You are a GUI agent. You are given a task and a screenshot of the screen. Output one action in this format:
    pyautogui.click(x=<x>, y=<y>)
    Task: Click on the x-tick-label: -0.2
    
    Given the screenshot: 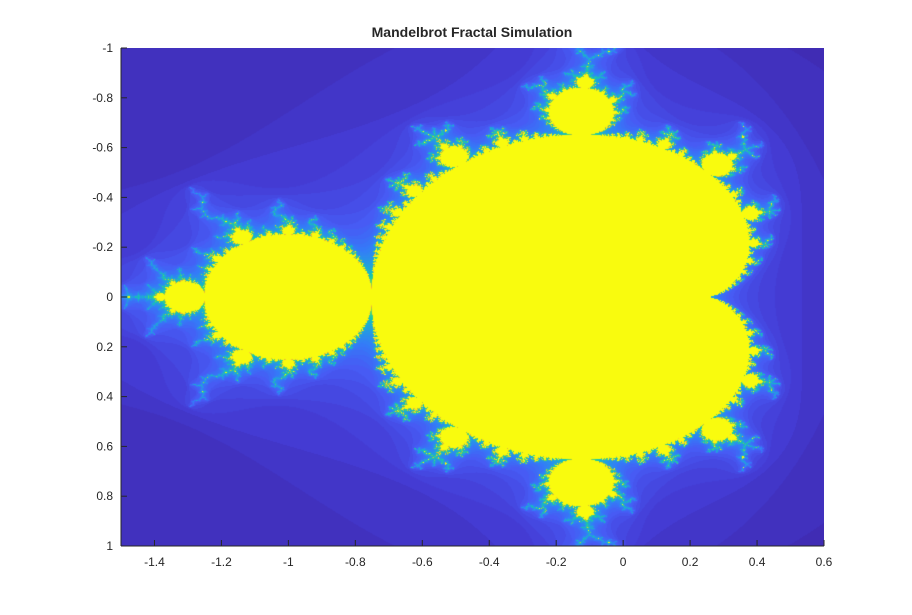 What is the action you would take?
    pyautogui.click(x=556, y=562)
    